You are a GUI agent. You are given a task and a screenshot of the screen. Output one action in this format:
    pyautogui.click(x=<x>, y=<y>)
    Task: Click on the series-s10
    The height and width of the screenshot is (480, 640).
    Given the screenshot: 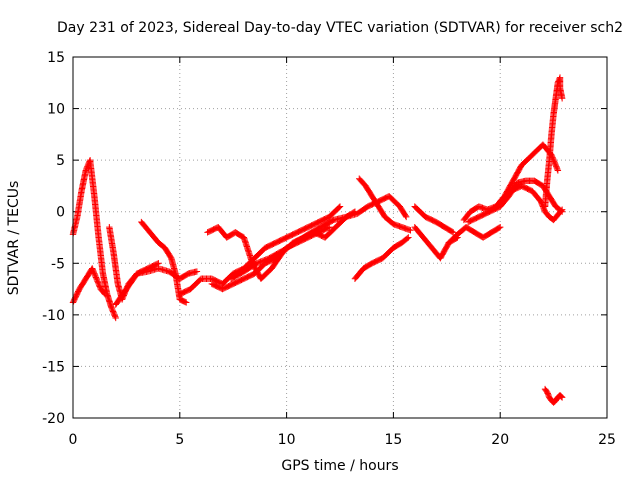 What is the action you would take?
    pyautogui.click(x=381, y=258)
    